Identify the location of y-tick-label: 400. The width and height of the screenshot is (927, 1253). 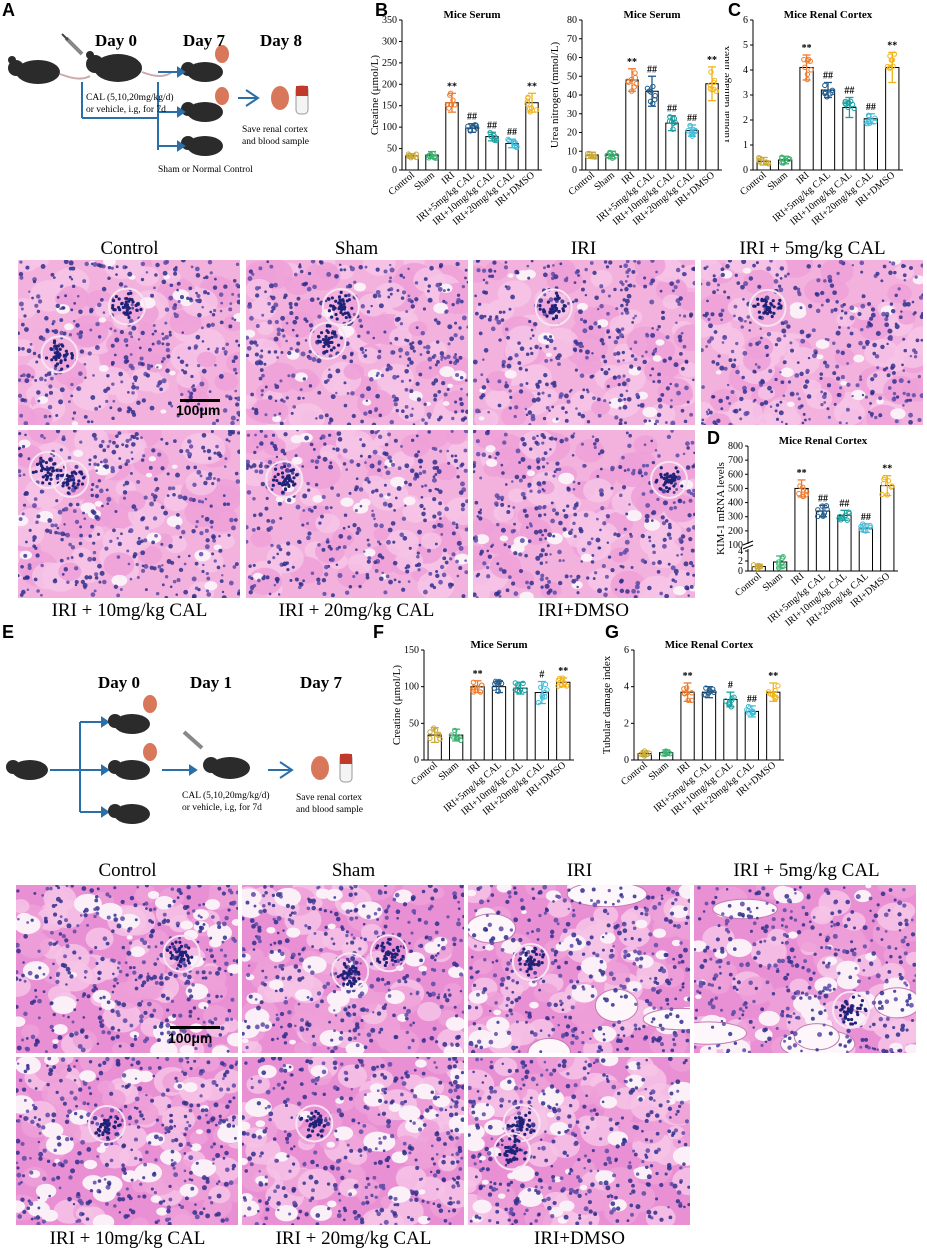
(735, 503).